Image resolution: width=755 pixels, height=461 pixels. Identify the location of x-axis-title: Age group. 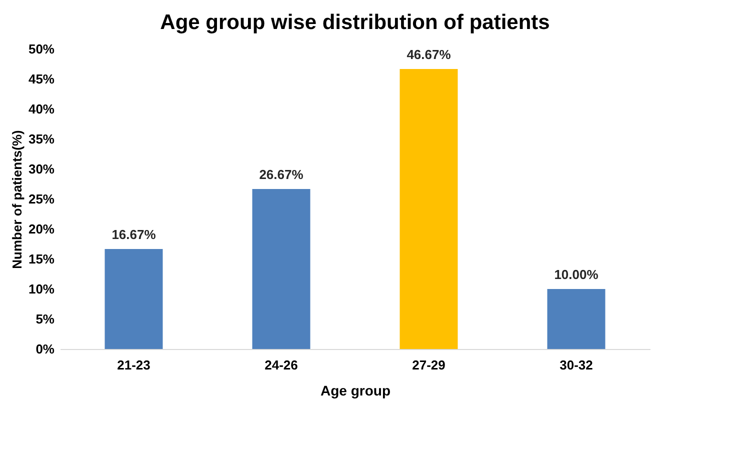
(355, 390).